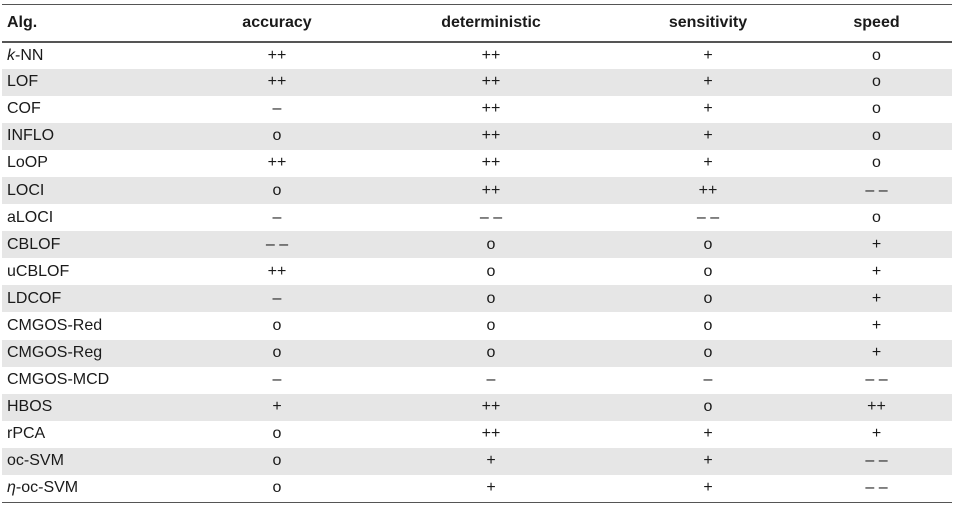 This screenshot has height=508, width=955. I want to click on algorithm-name: uCBLOF, so click(38, 271).